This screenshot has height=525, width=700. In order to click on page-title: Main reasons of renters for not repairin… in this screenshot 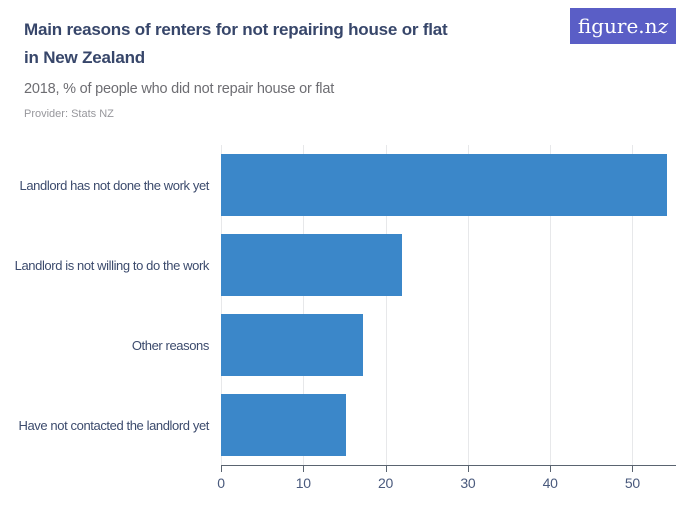, I will do `click(274, 44)`.